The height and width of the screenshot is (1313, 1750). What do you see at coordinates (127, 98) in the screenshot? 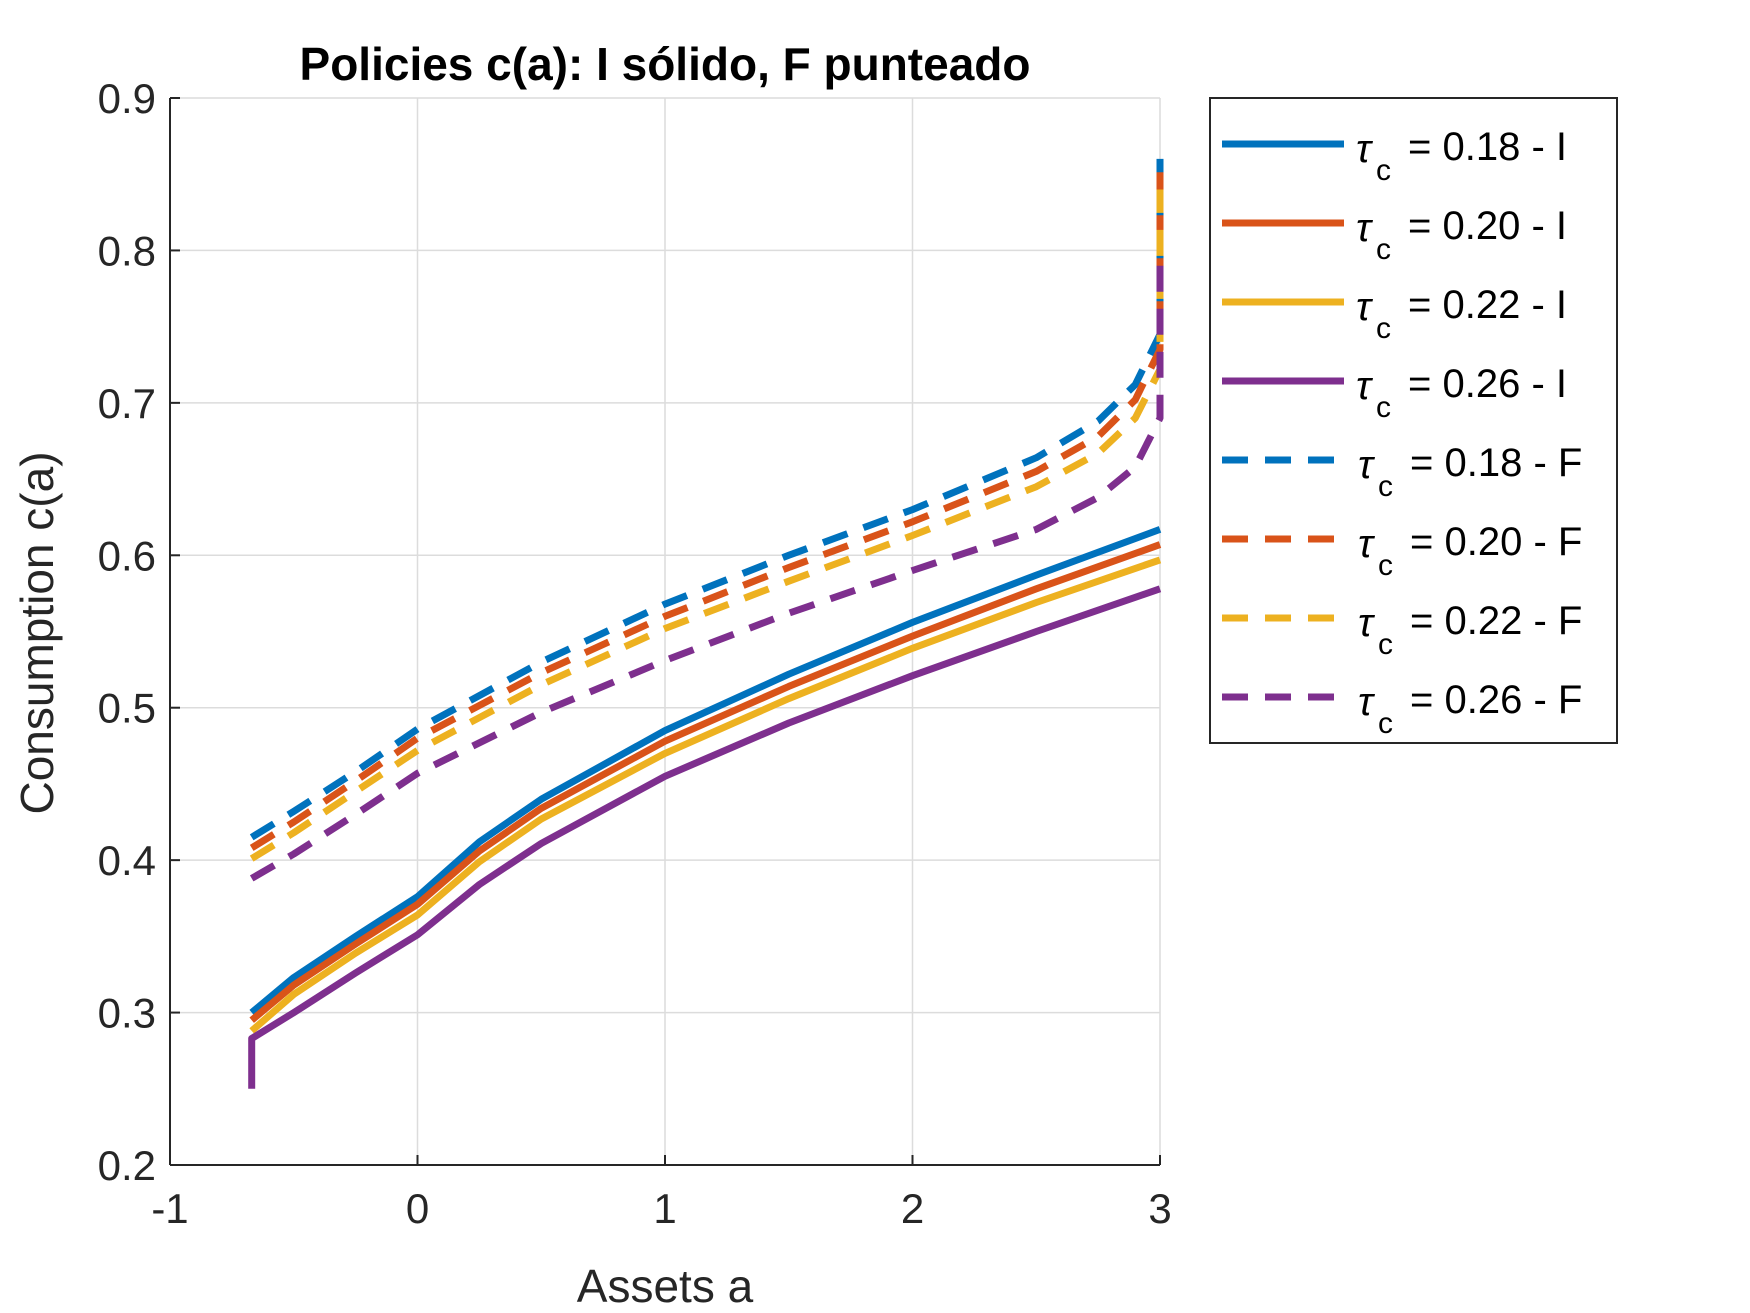
I see `y-tick-label: 0.9` at bounding box center [127, 98].